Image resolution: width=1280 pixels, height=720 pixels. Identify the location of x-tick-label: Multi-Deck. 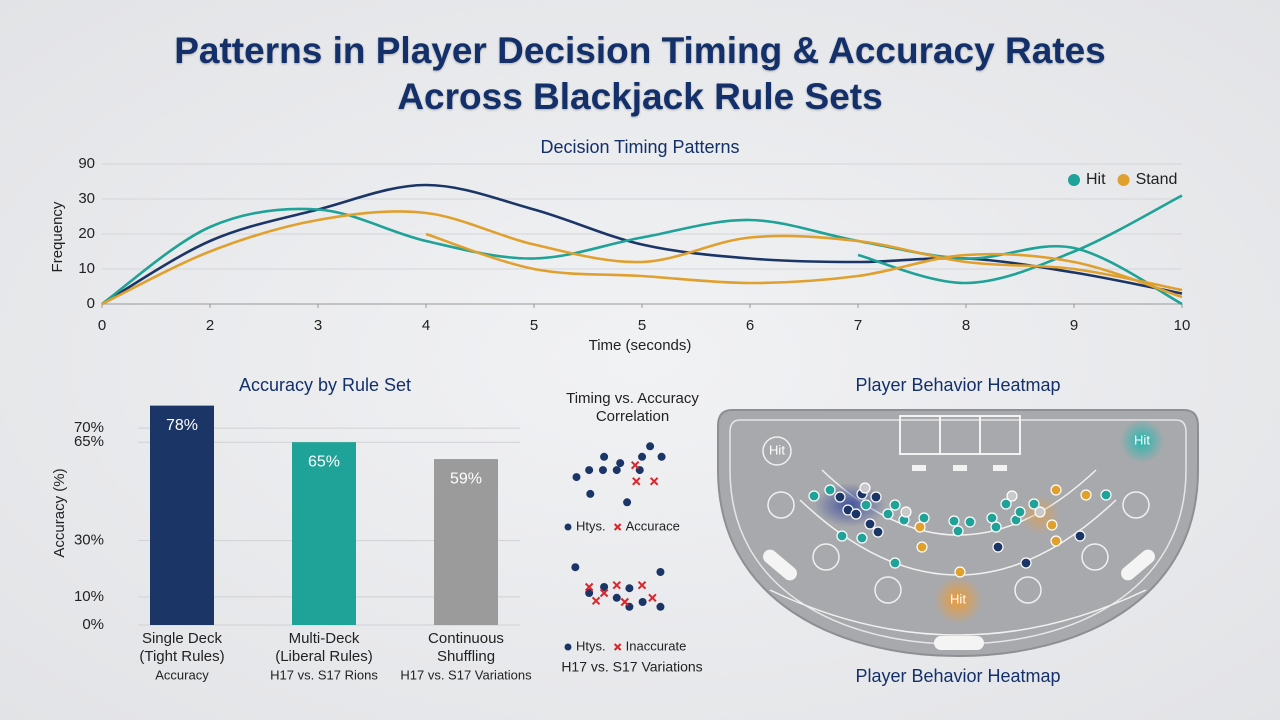
(324, 638).